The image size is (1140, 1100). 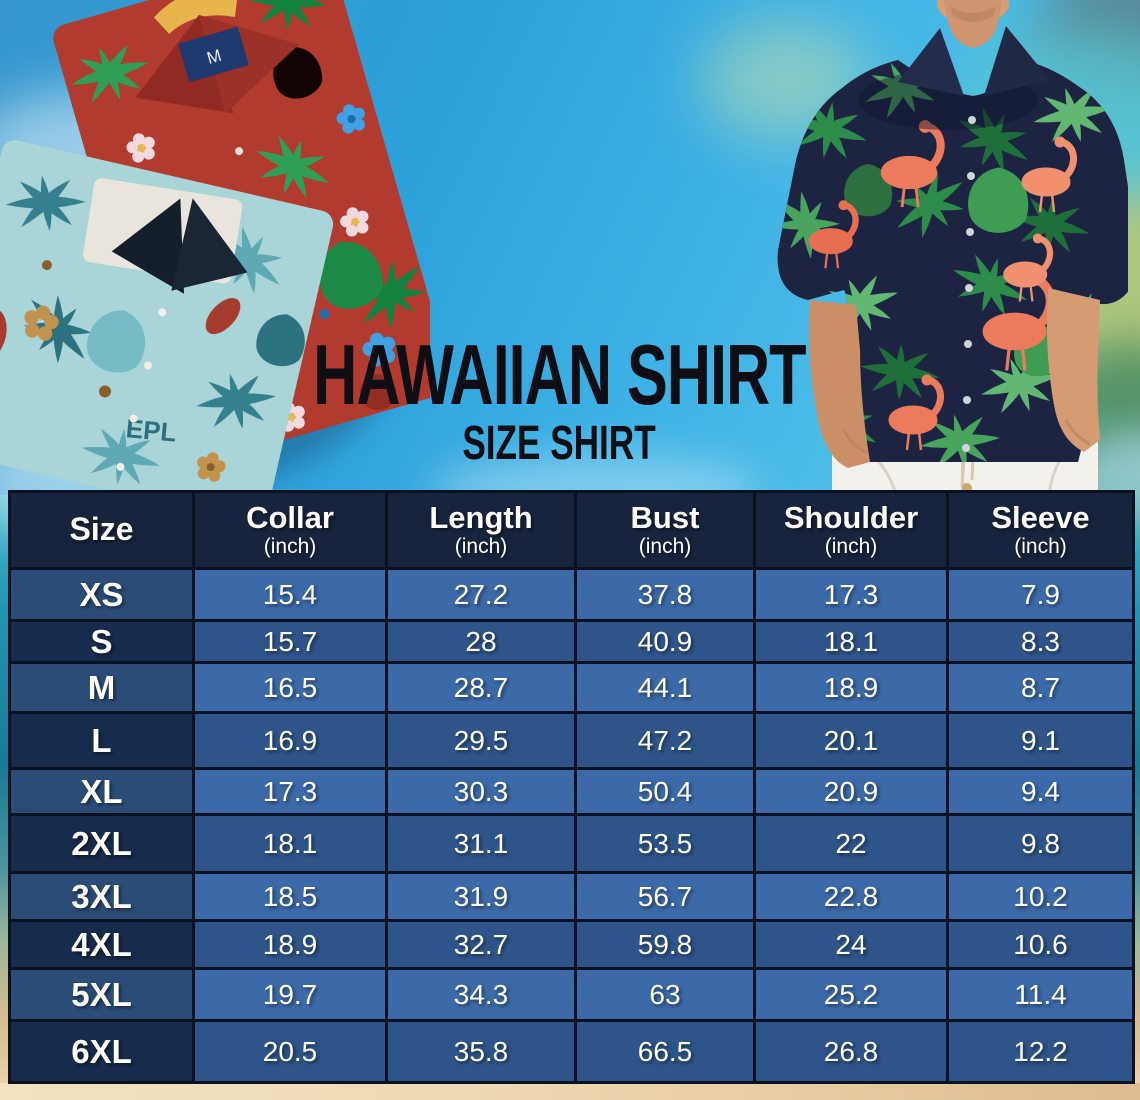 I want to click on page-subtitle: SIZE SHIRT, so click(x=559, y=442).